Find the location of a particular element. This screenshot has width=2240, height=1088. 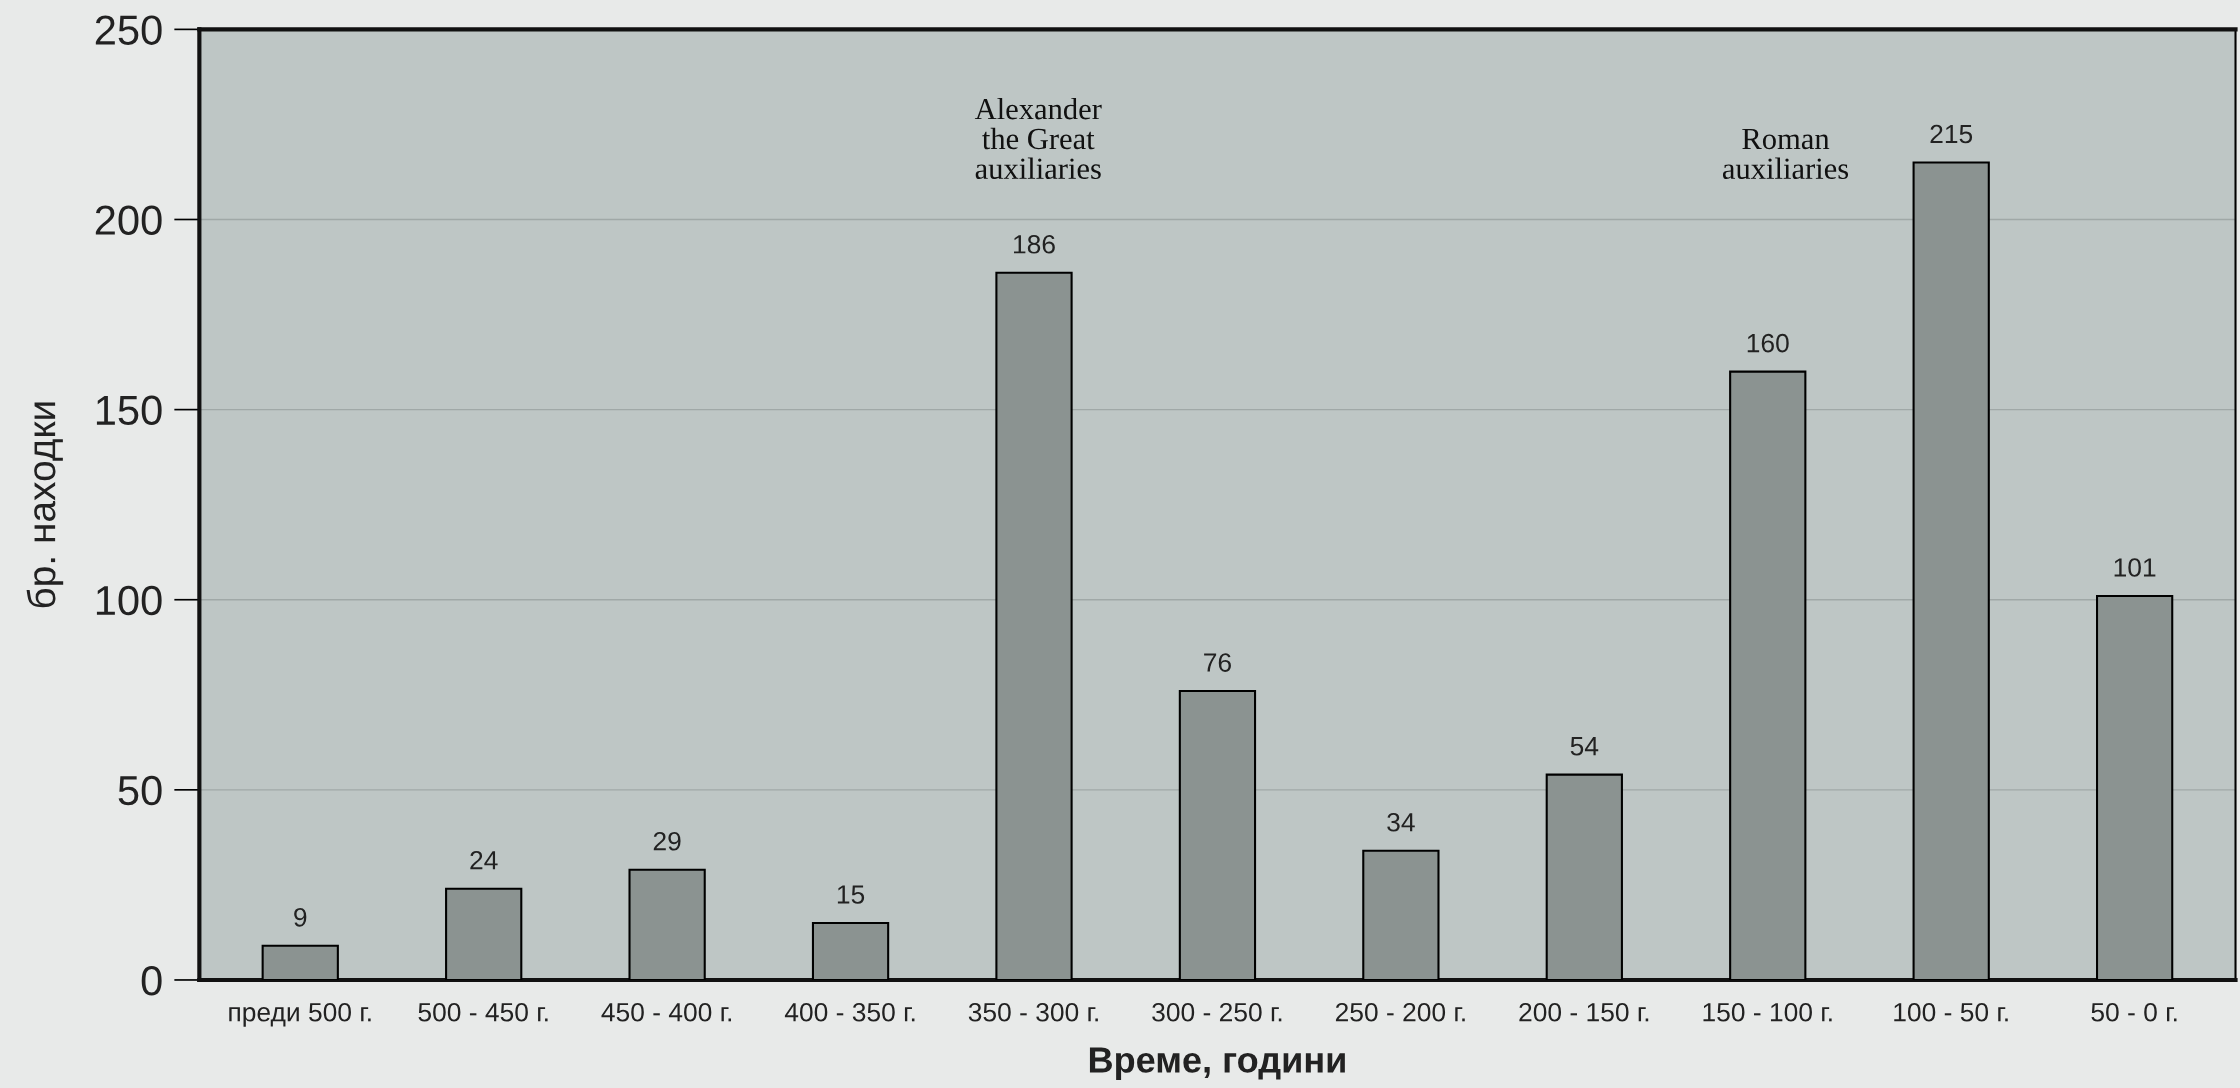

data-label: 215 is located at coordinates (1951, 134).